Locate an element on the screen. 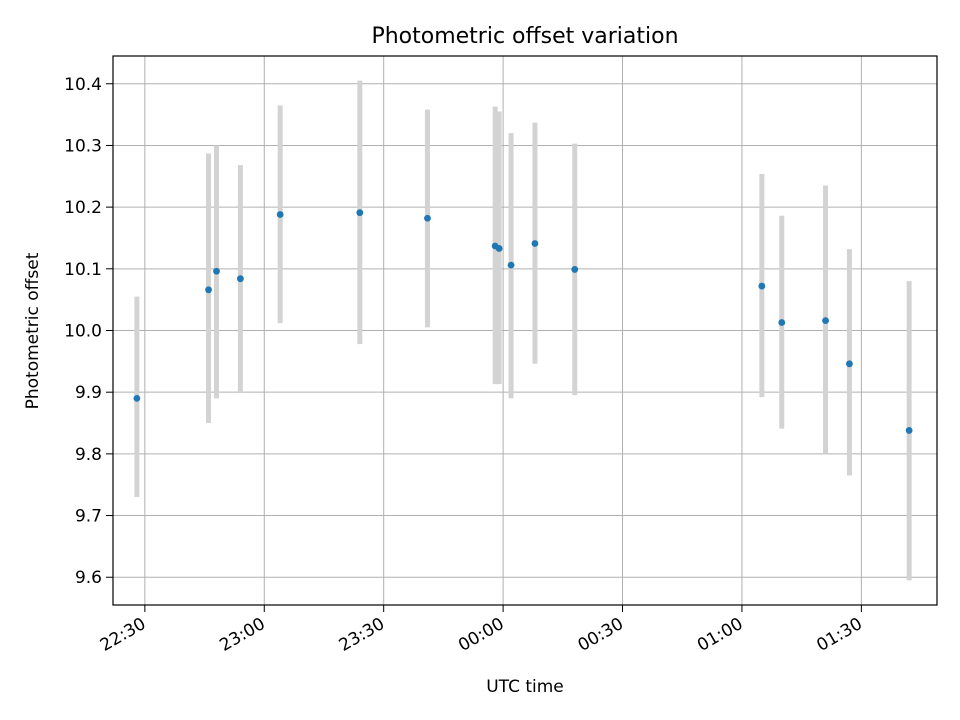 This screenshot has height=720, width=960. y-axis-label: Photometric offset is located at coordinates (33, 330).